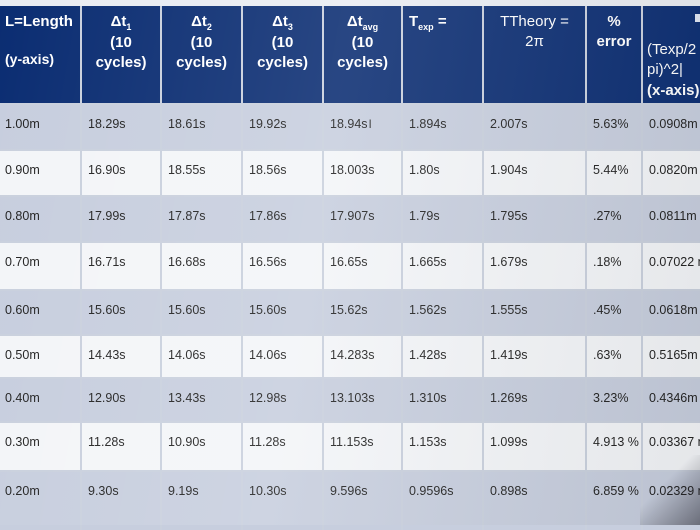 The image size is (700, 530). I want to click on header-t3: Δt3 (10 cycles), so click(282, 54).